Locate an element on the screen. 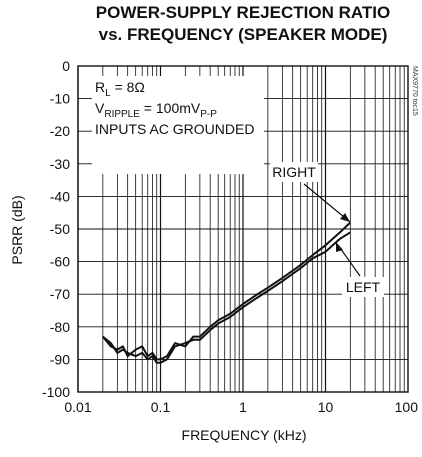 The width and height of the screenshot is (422, 457). right-label-bg is located at coordinates (294, 172).